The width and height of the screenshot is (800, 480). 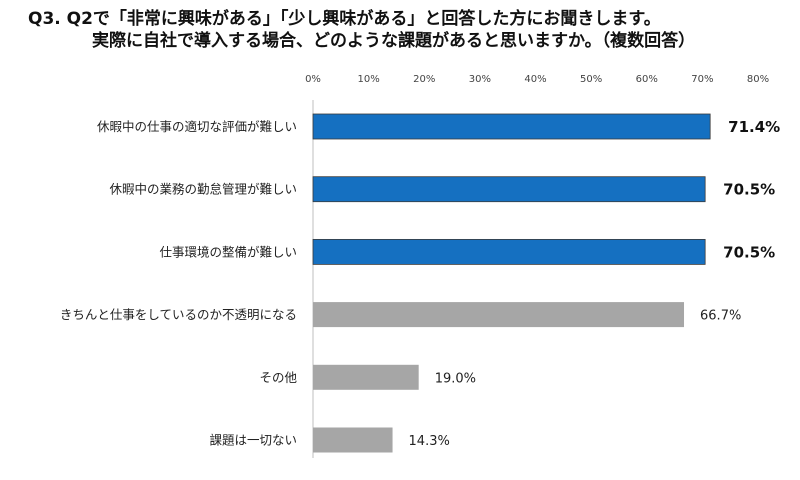 I want to click on title-line-2: 実際に自社で導入する場合、どのような課題があると思いますか。（複数回答）, so click(x=394, y=41).